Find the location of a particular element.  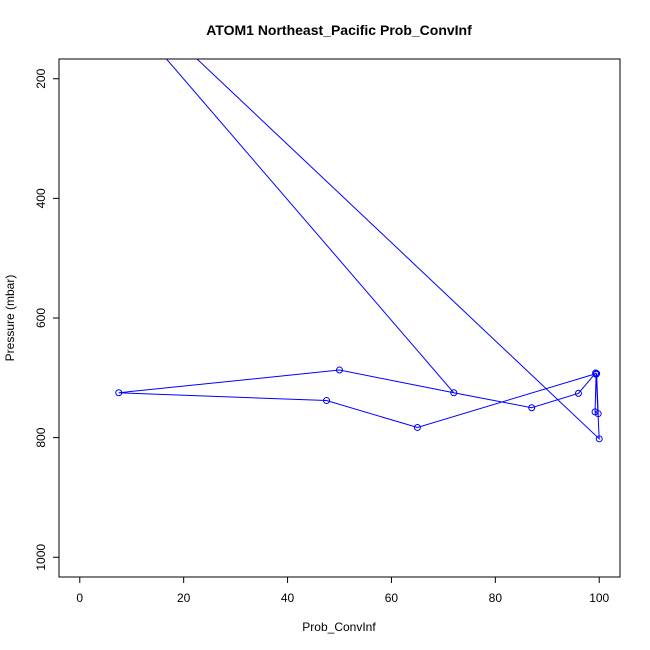

y-axis-label: Pressure (mbar) is located at coordinates (10, 318).